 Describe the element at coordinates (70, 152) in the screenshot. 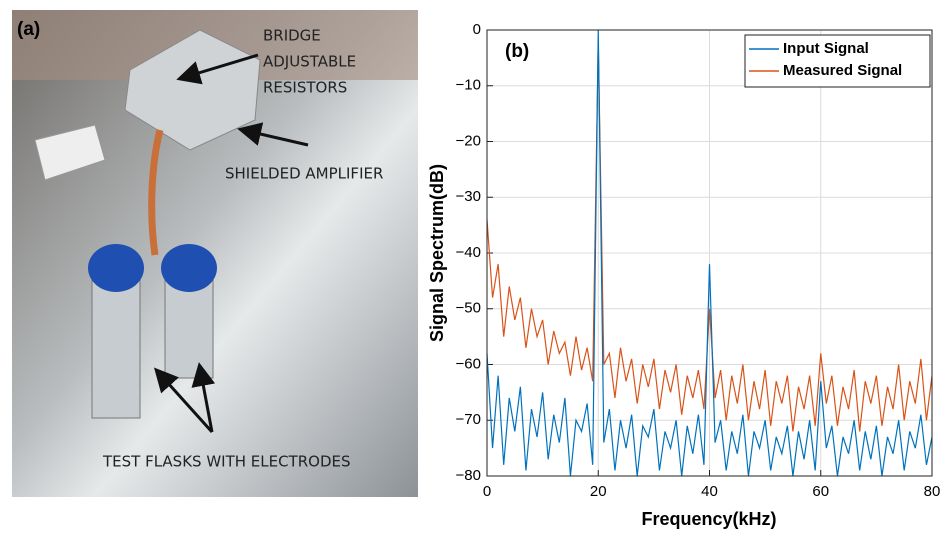

I see `battery` at that location.